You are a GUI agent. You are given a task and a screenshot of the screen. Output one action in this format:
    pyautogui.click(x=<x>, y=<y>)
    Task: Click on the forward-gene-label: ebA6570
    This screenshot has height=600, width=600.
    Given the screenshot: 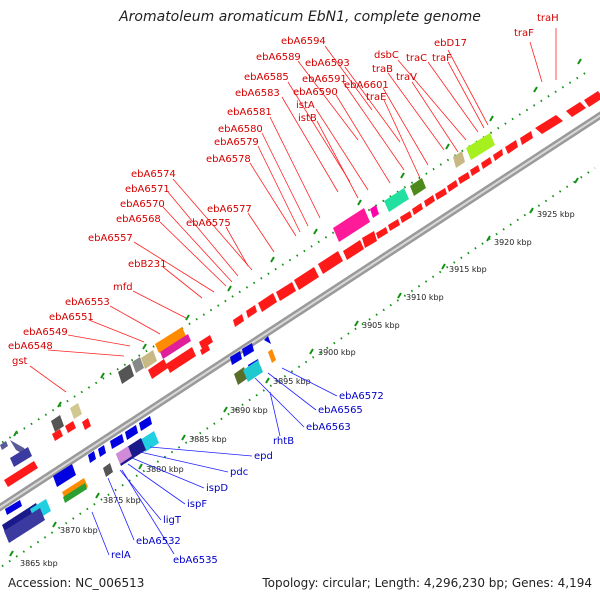 What is the action you would take?
    pyautogui.click(x=142, y=204)
    